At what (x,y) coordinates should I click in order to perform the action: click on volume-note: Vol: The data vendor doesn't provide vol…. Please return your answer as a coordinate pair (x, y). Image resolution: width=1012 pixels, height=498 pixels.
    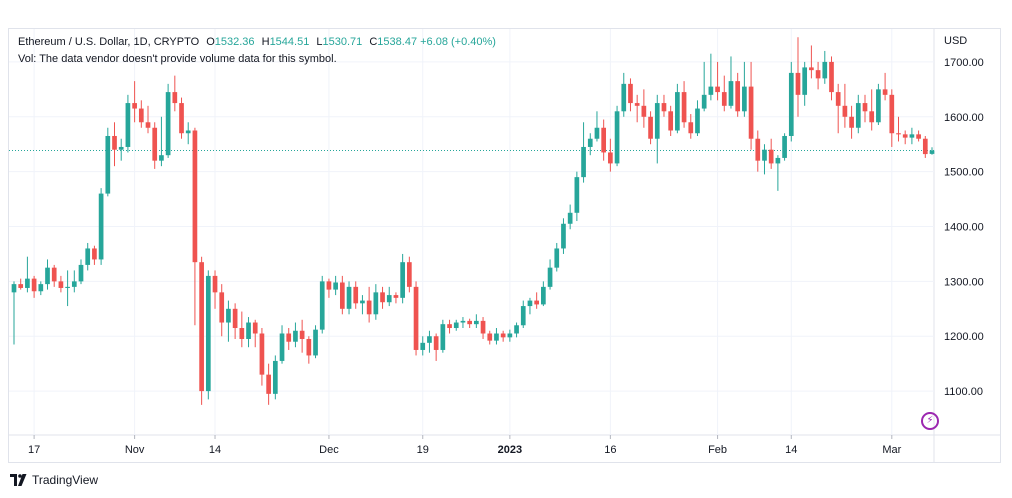
    Looking at the image, I should click on (177, 59).